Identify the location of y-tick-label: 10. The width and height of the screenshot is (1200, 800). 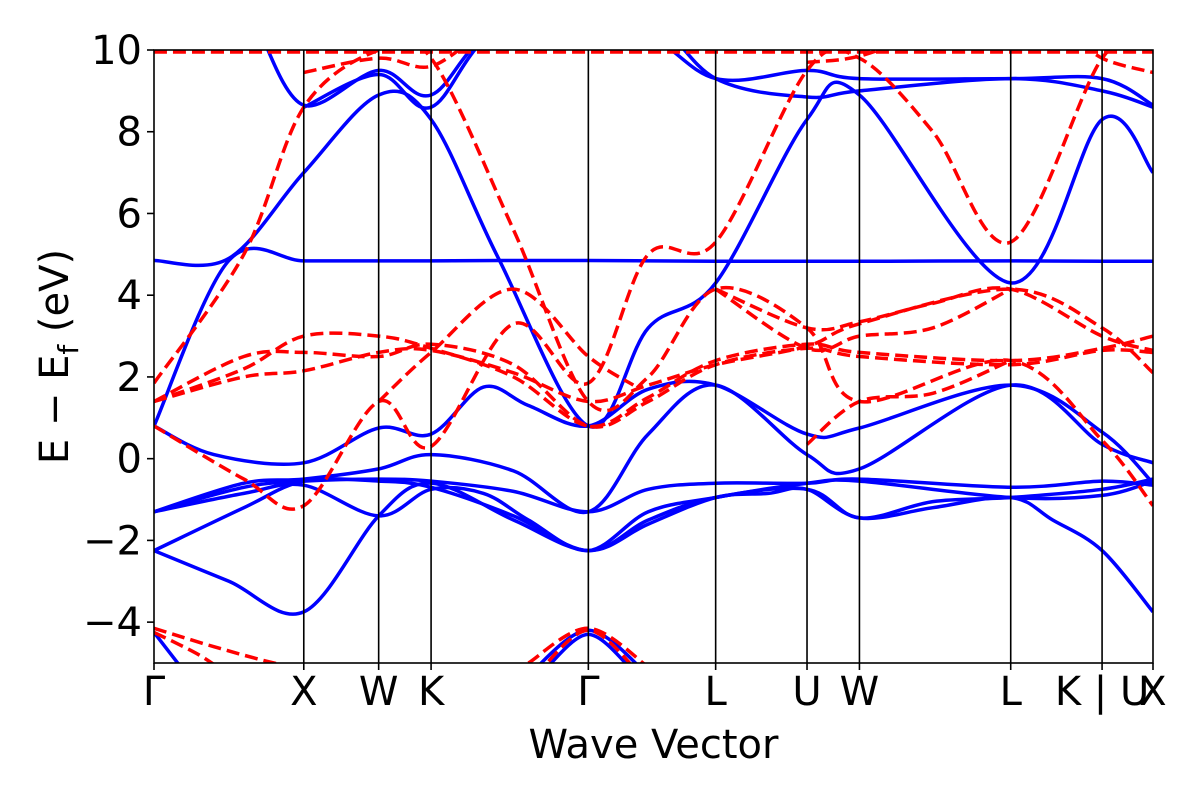
(116, 51).